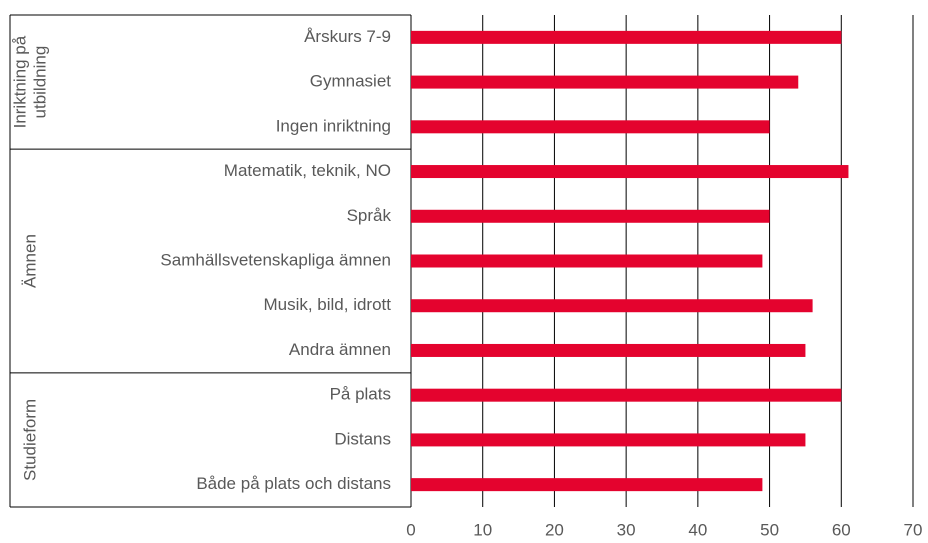 This screenshot has width=928, height=543. I want to click on group-label: Inriktning på, so click(19, 81).